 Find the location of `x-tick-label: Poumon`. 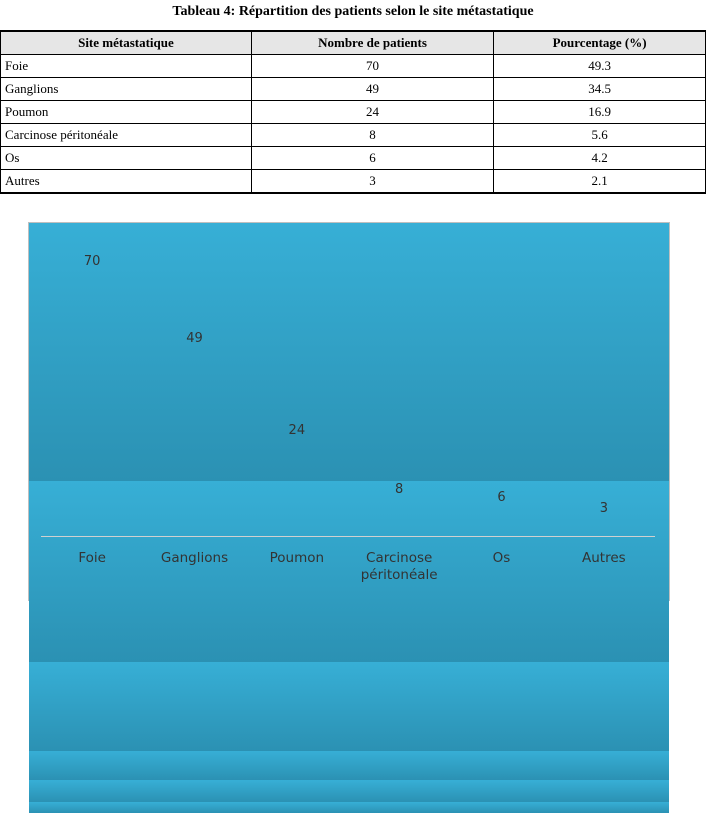

x-tick-label: Poumon is located at coordinates (297, 558).